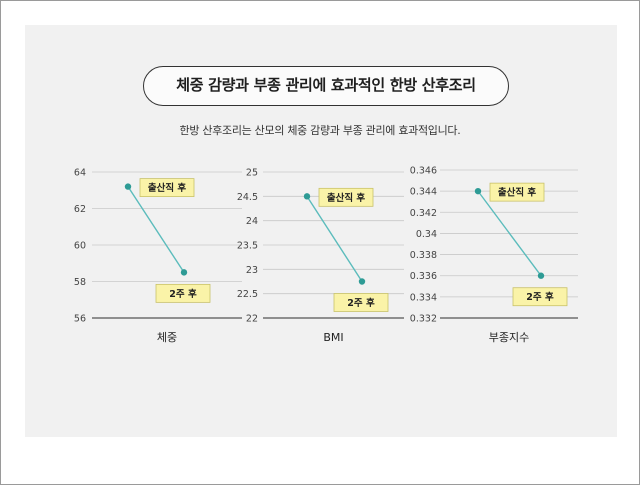 This screenshot has height=485, width=640. I want to click on y-tick-label: 24.5, so click(247, 197).